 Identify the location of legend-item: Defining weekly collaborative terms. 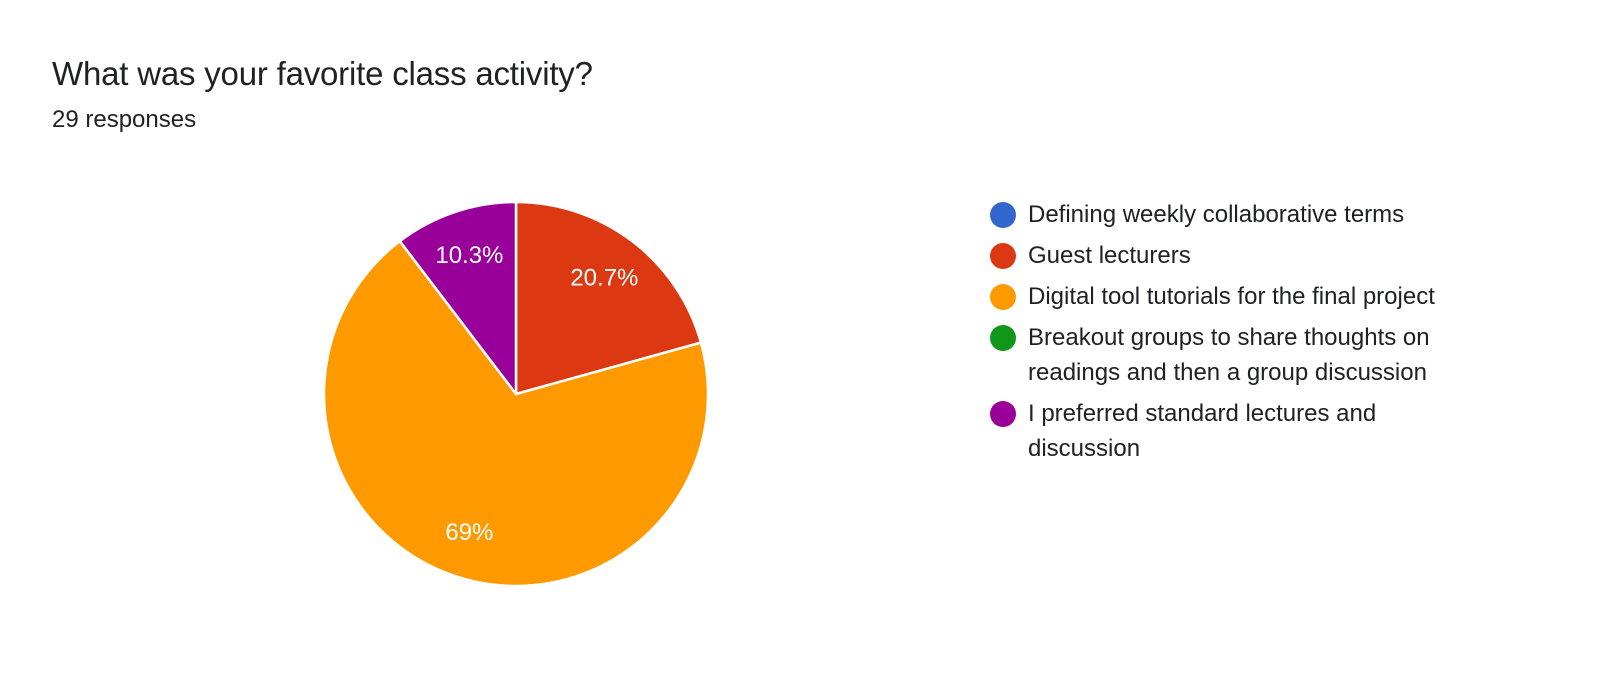
(1240, 214).